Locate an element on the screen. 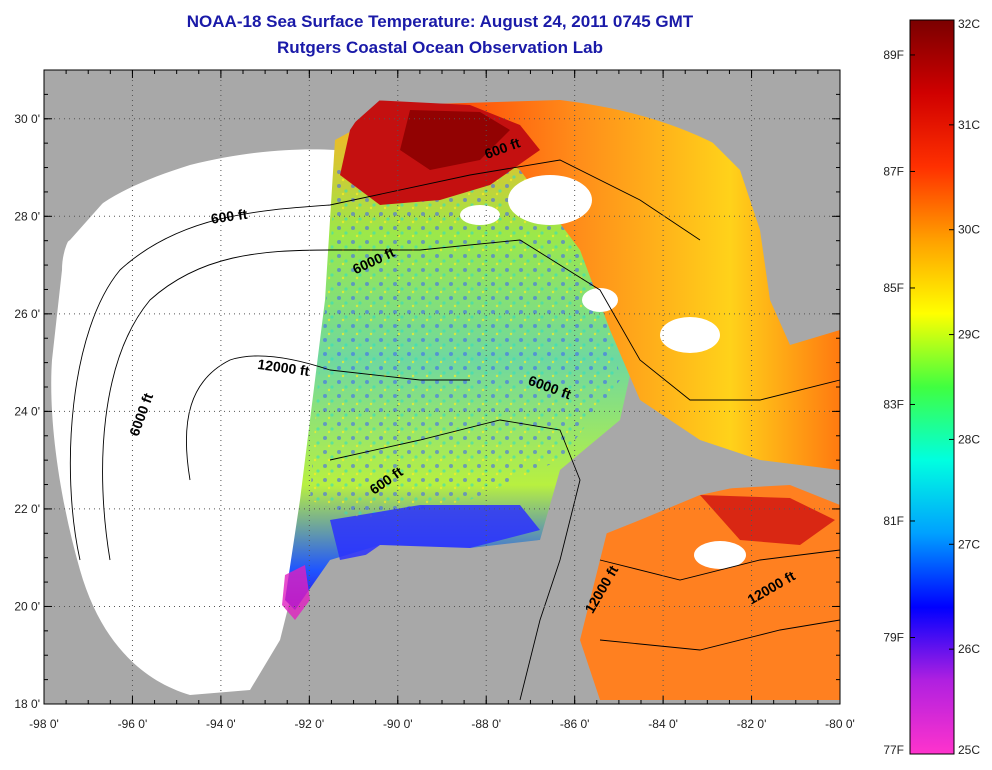  sst-caribbean-hot is located at coordinates (767, 520).